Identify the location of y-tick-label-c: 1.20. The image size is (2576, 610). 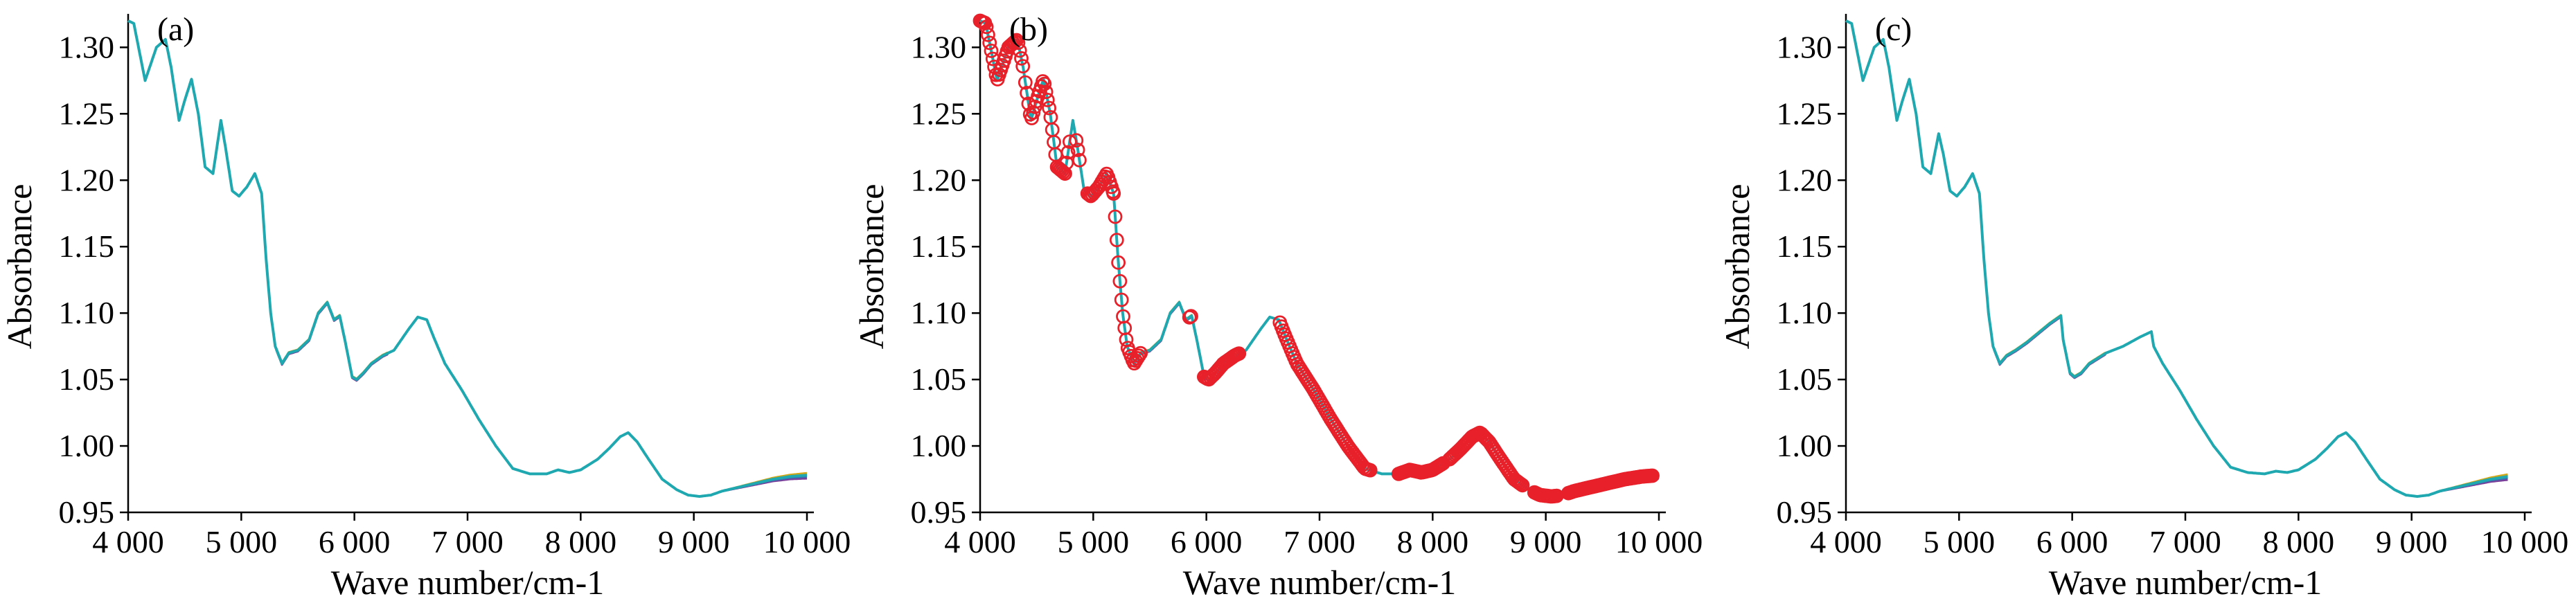
(1805, 180).